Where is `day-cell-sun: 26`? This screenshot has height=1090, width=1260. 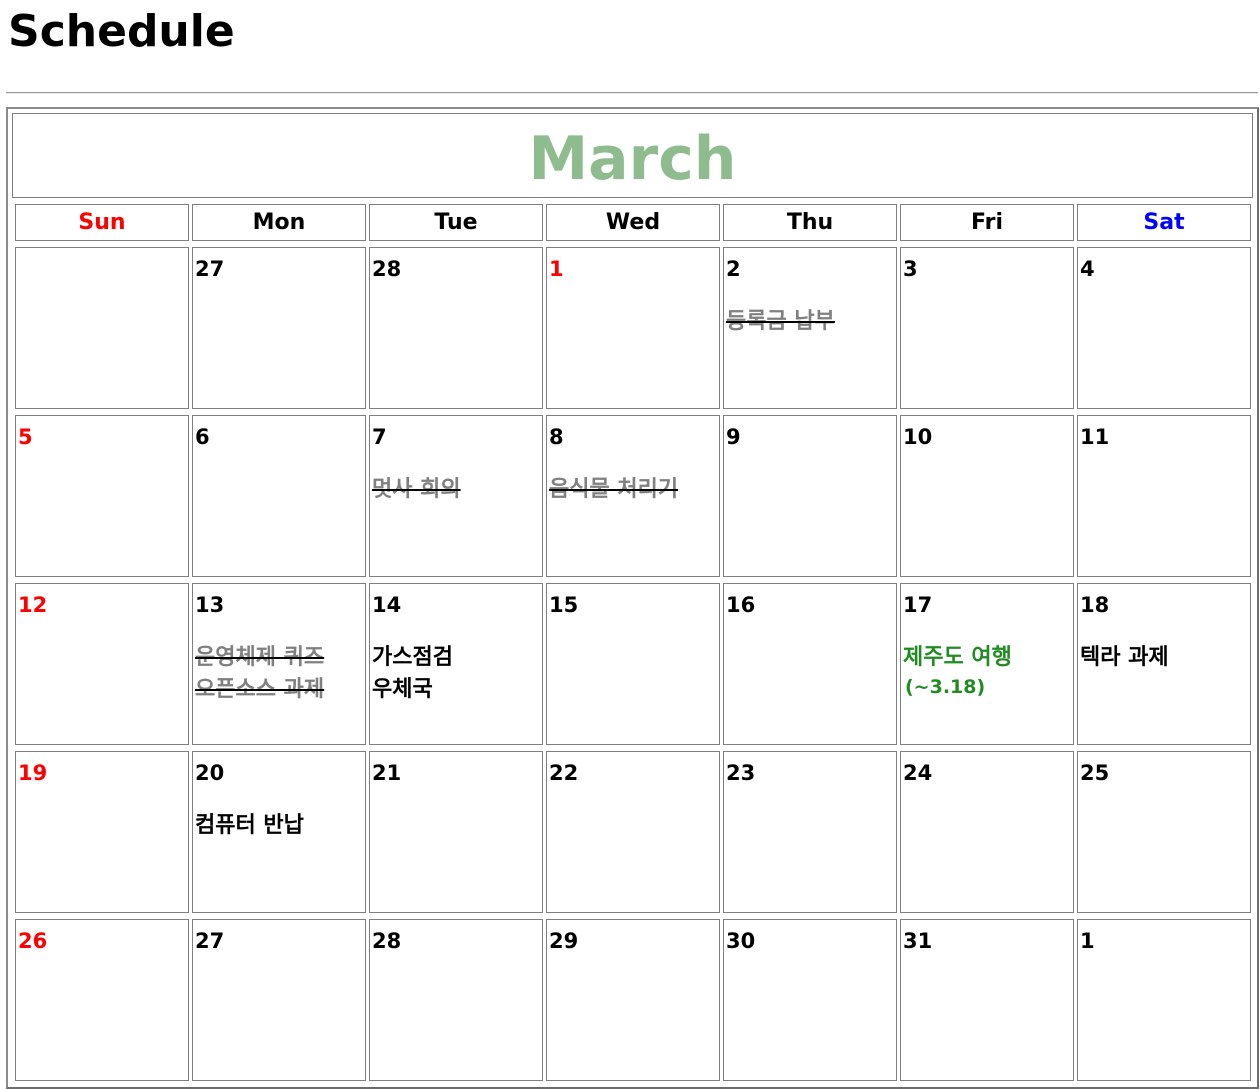
day-cell-sun: 26 is located at coordinates (102, 1000).